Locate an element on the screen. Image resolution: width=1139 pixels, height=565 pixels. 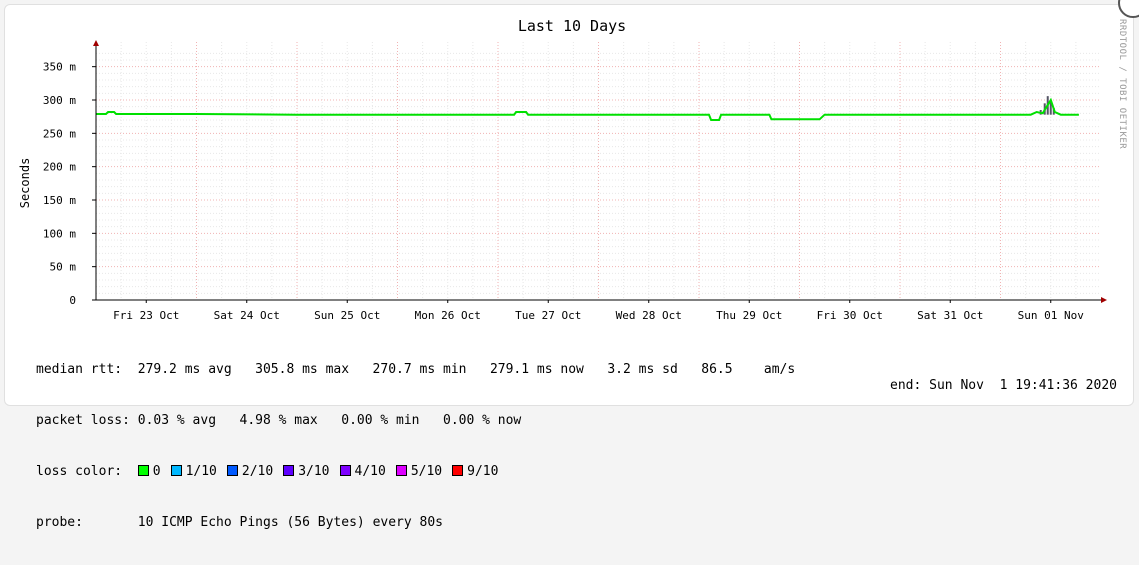
loss-color-label: loss color: is located at coordinates (79, 471).